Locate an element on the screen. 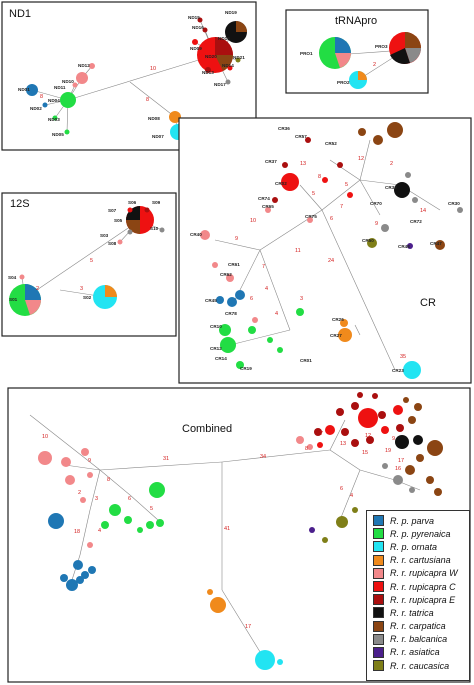  legend-label: R. r. rupicapra W is located at coordinates (424, 573).